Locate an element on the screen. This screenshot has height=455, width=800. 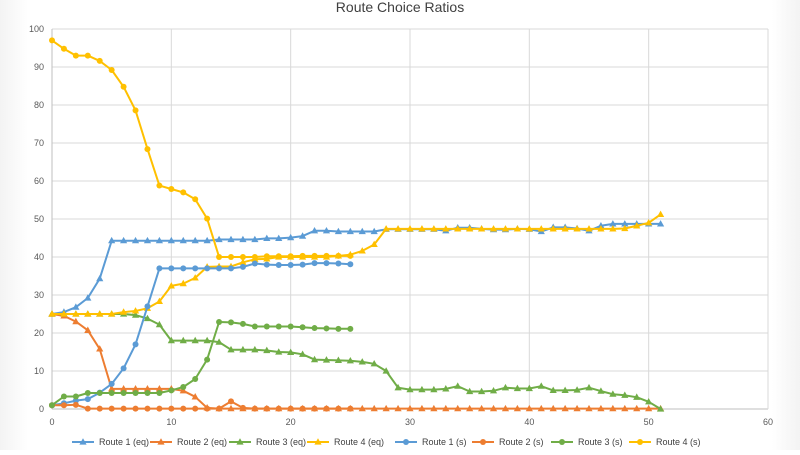
y-tick-label: 100 is located at coordinates (36, 29).